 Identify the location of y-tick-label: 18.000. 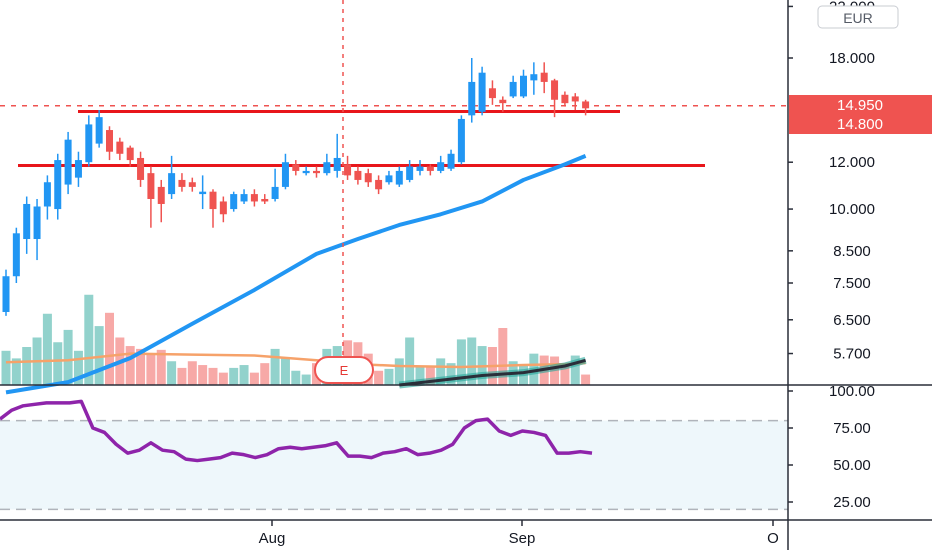
(852, 58).